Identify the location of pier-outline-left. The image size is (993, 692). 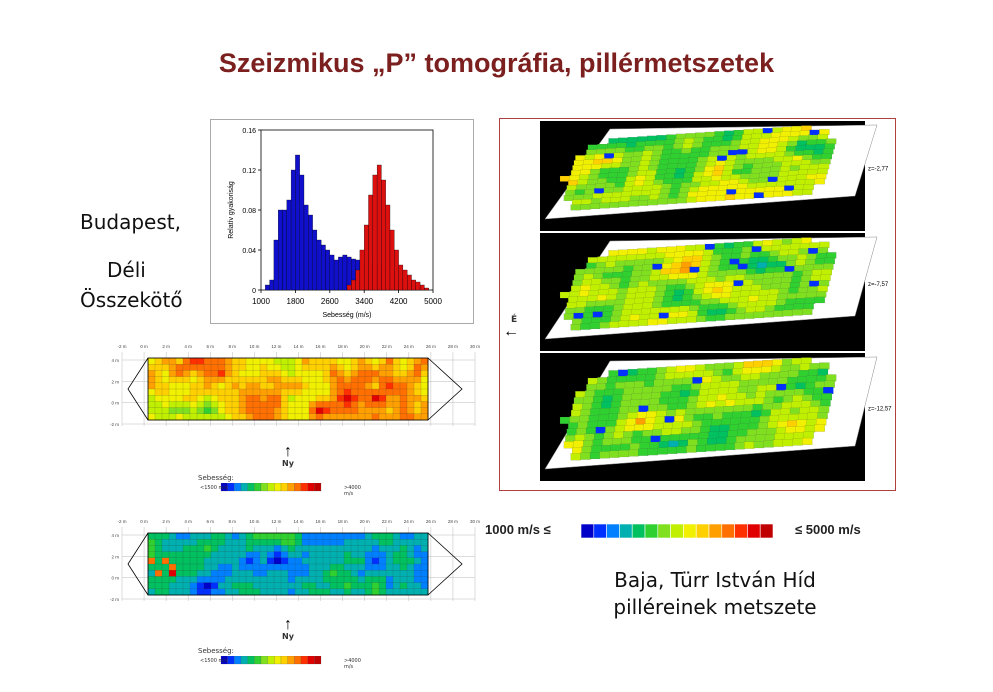
(138, 389).